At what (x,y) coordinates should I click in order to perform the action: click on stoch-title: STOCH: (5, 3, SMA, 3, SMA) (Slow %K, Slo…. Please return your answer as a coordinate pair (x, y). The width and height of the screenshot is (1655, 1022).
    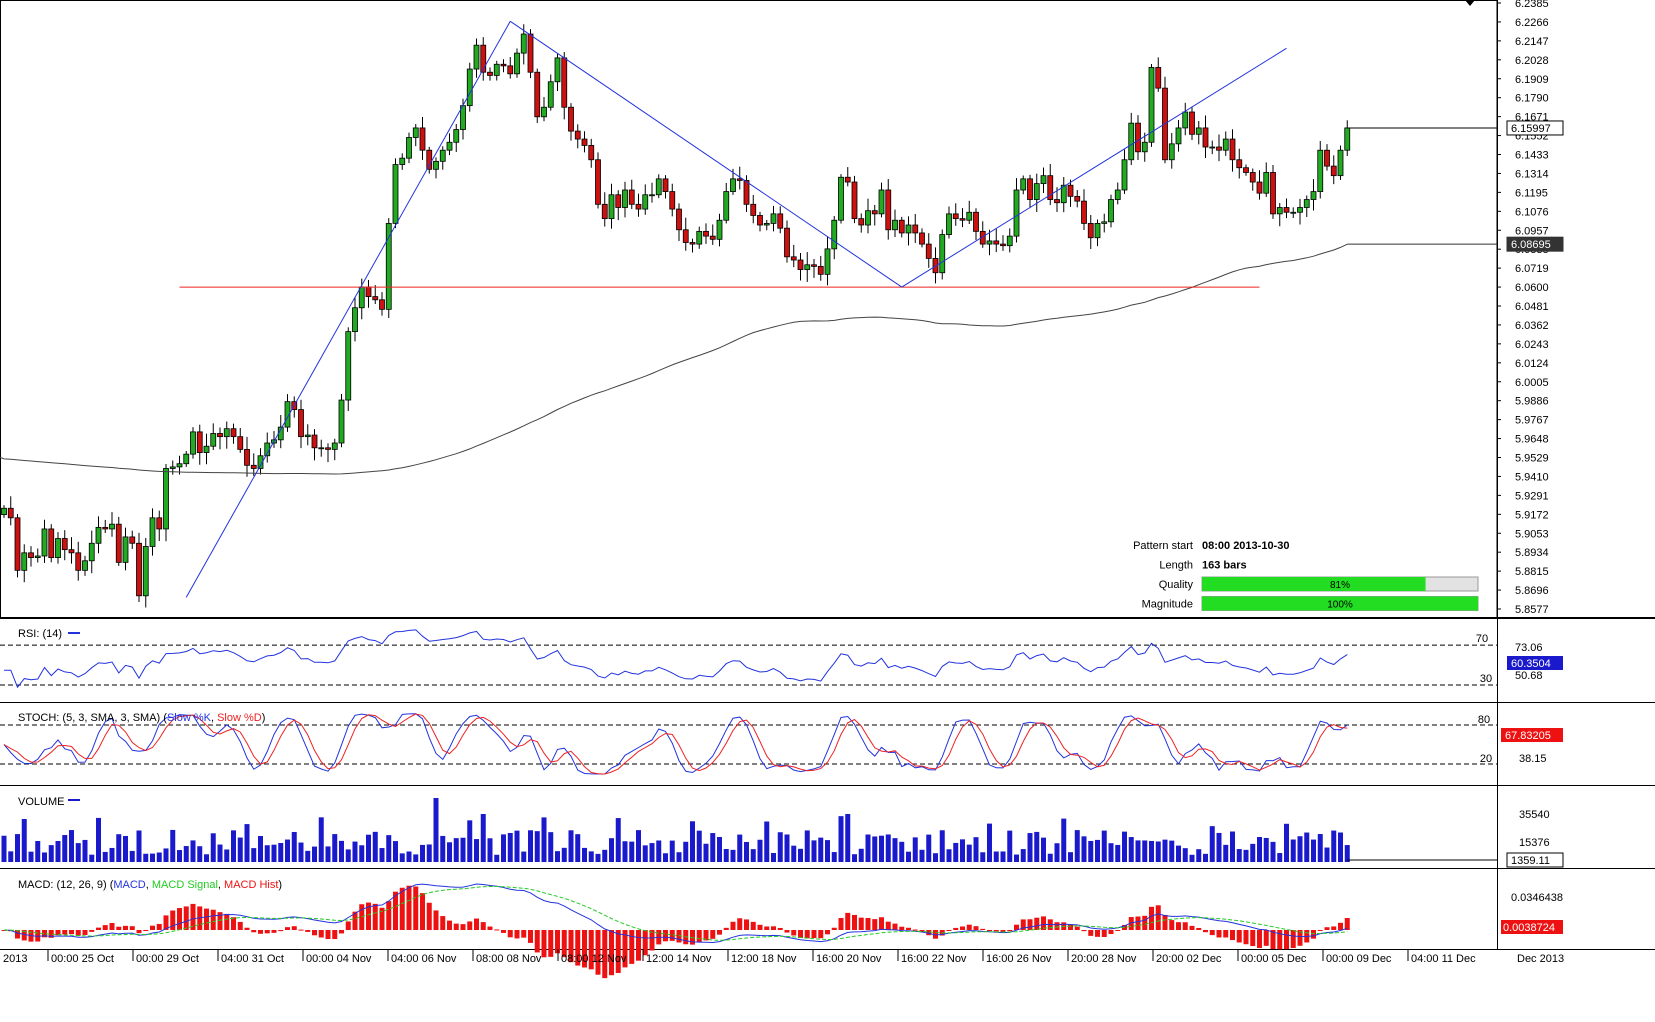
    Looking at the image, I should click on (141, 718).